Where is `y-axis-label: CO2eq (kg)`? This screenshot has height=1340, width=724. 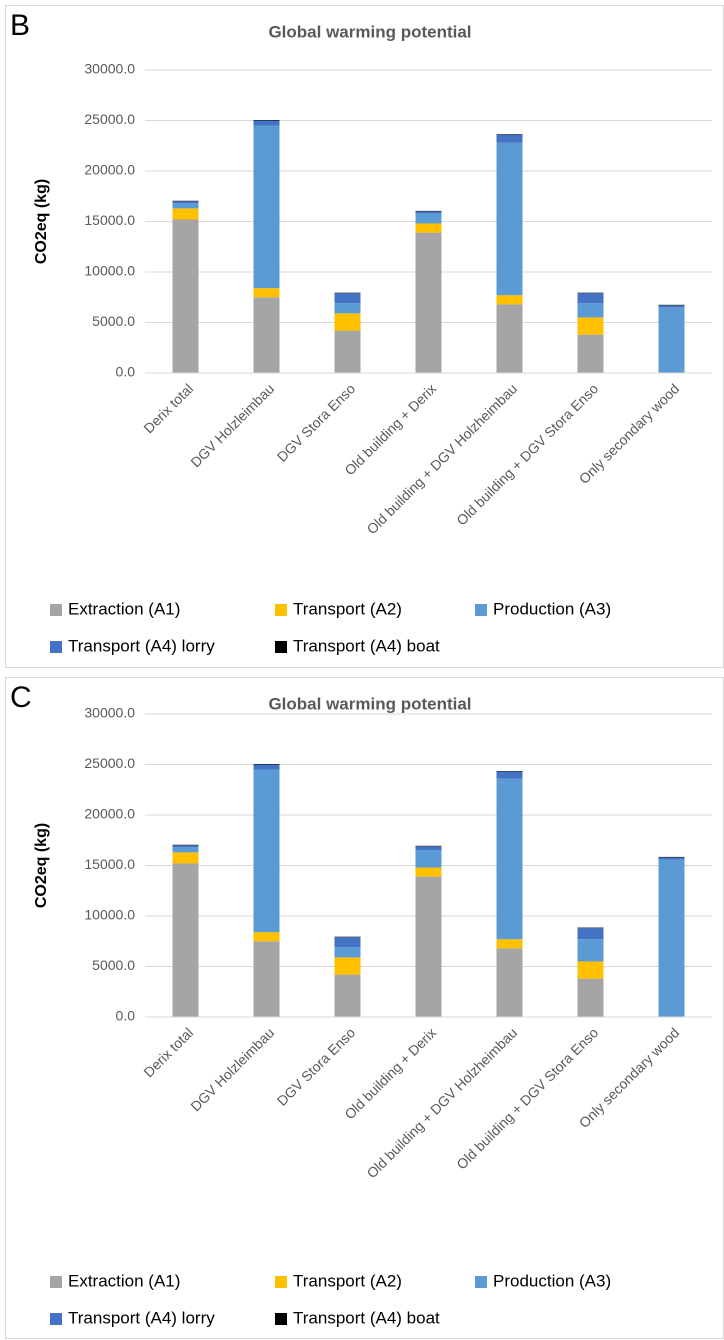 y-axis-label: CO2eq (kg) is located at coordinates (41, 221).